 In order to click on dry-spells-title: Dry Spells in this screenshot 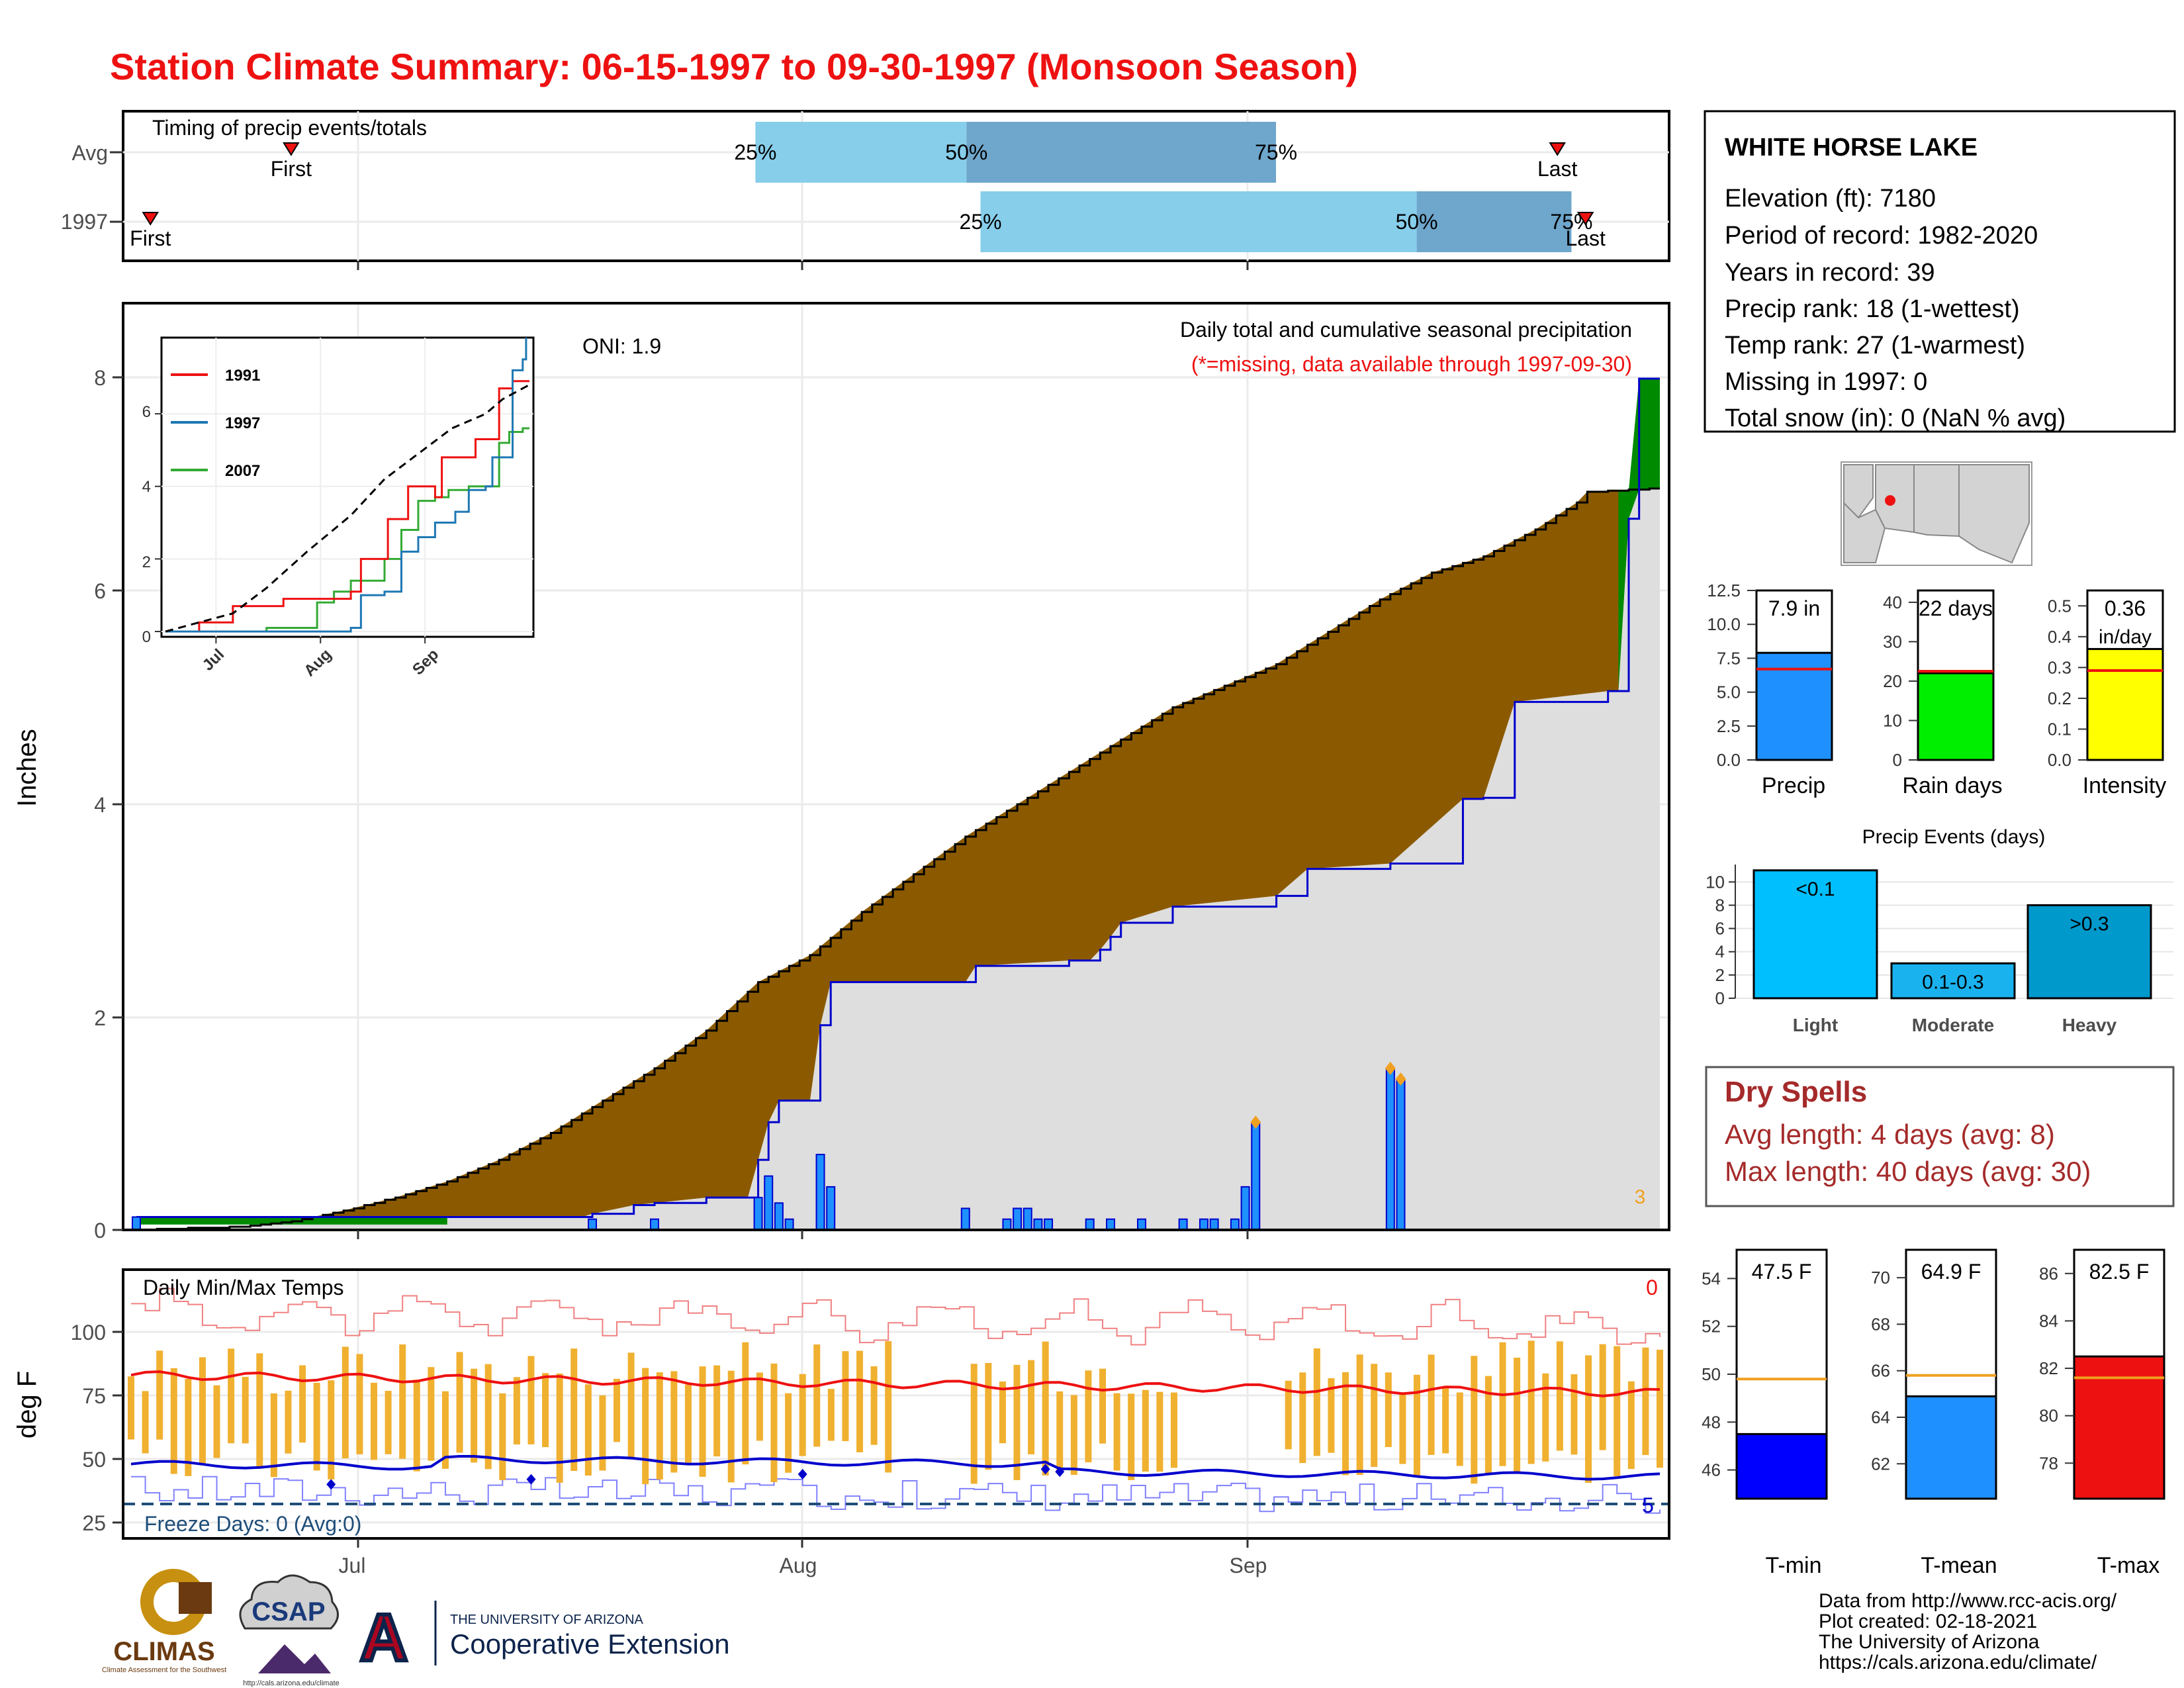, I will do `click(1796, 1092)`.